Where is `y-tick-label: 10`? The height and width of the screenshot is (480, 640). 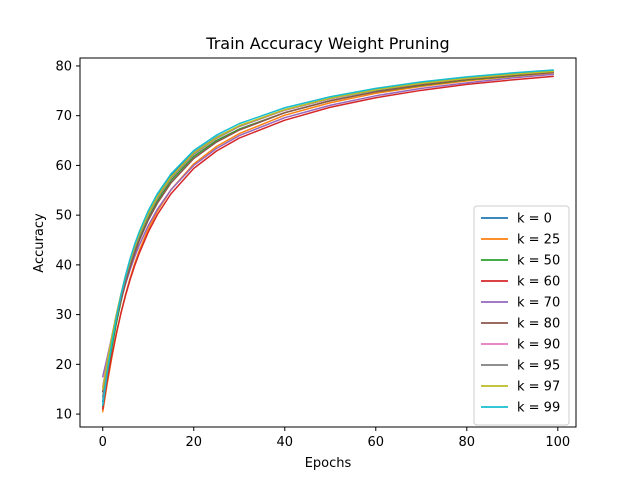
y-tick-label: 10 is located at coordinates (63, 415).